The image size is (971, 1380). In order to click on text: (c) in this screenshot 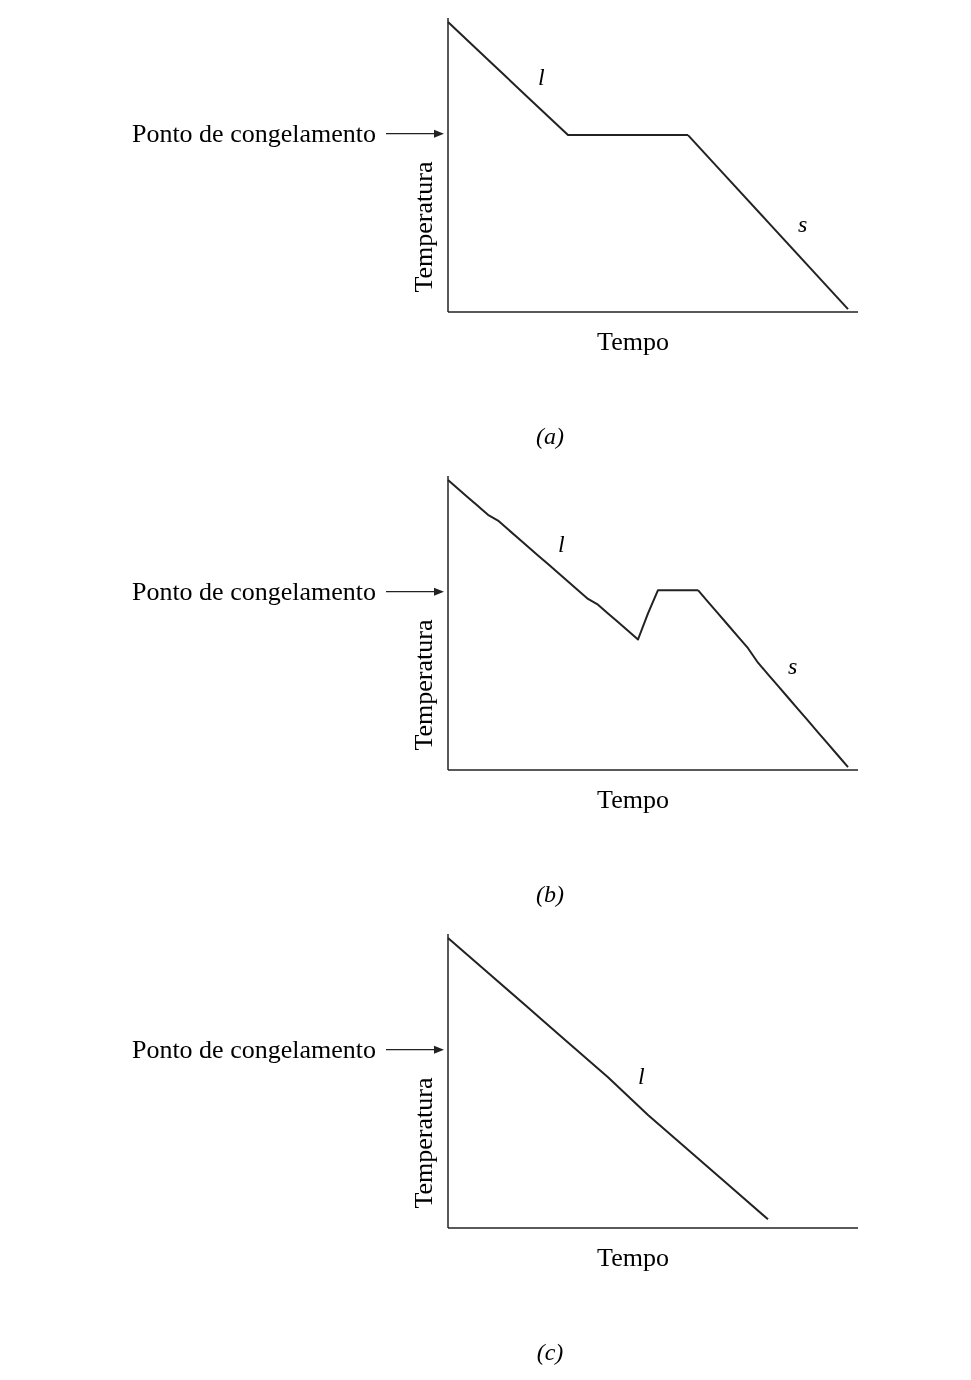, I will do `click(550, 1352)`.